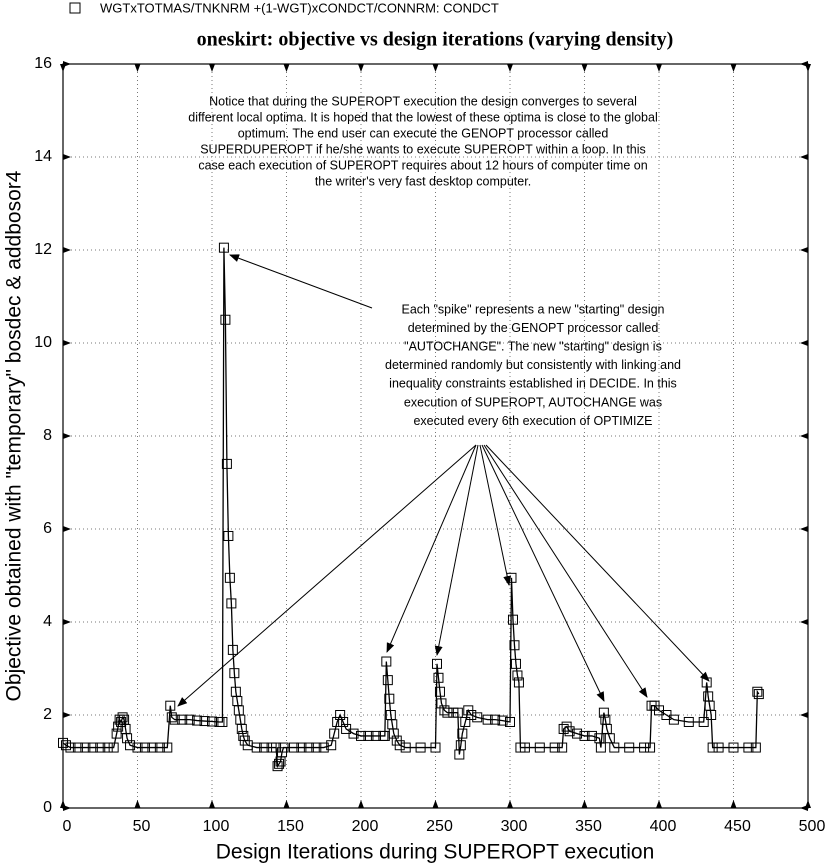 The image size is (825, 868). Describe the element at coordinates (47, 807) in the screenshot. I see `y-tick-label: 0` at that location.